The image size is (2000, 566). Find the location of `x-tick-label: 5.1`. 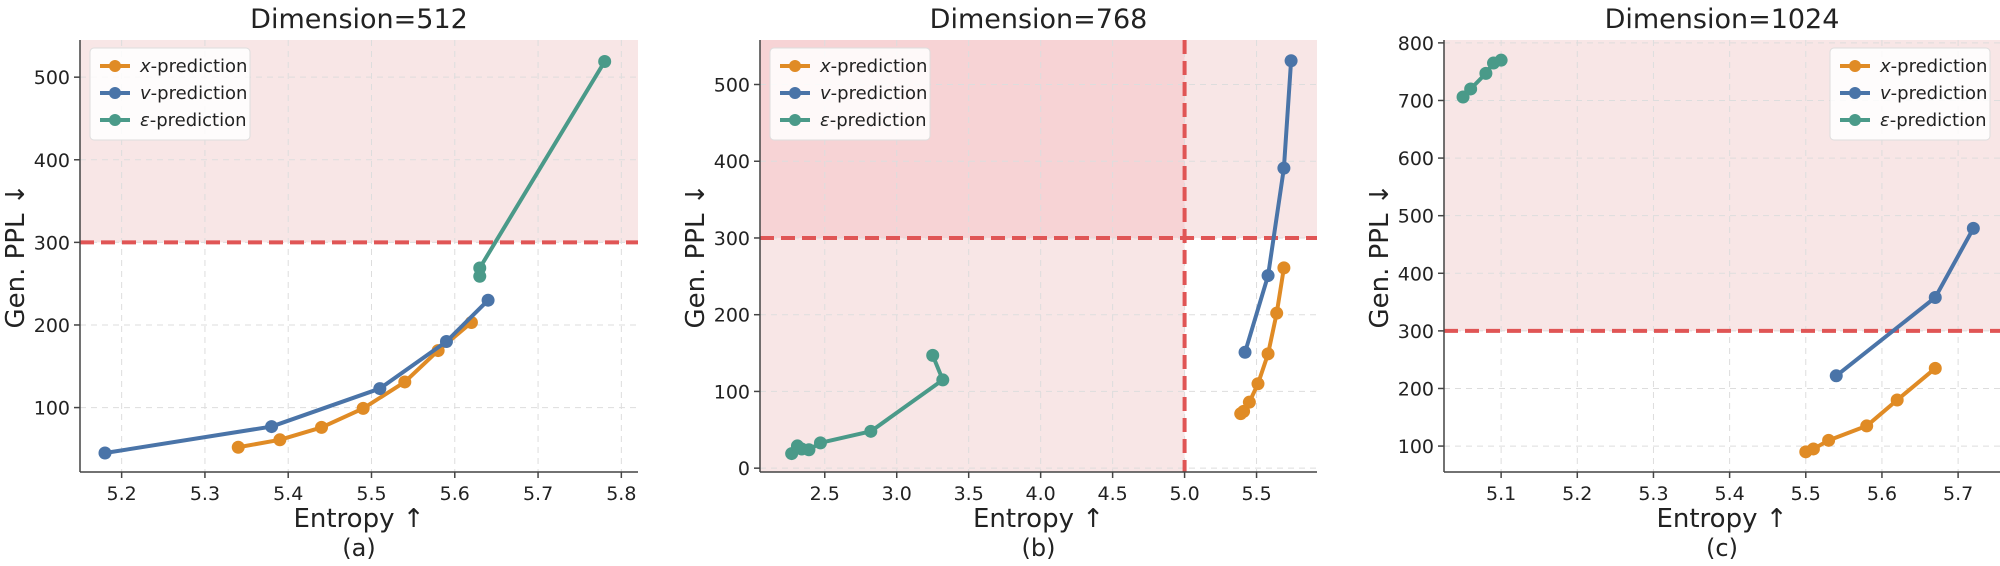

x-tick-label: 5.1 is located at coordinates (1501, 494).